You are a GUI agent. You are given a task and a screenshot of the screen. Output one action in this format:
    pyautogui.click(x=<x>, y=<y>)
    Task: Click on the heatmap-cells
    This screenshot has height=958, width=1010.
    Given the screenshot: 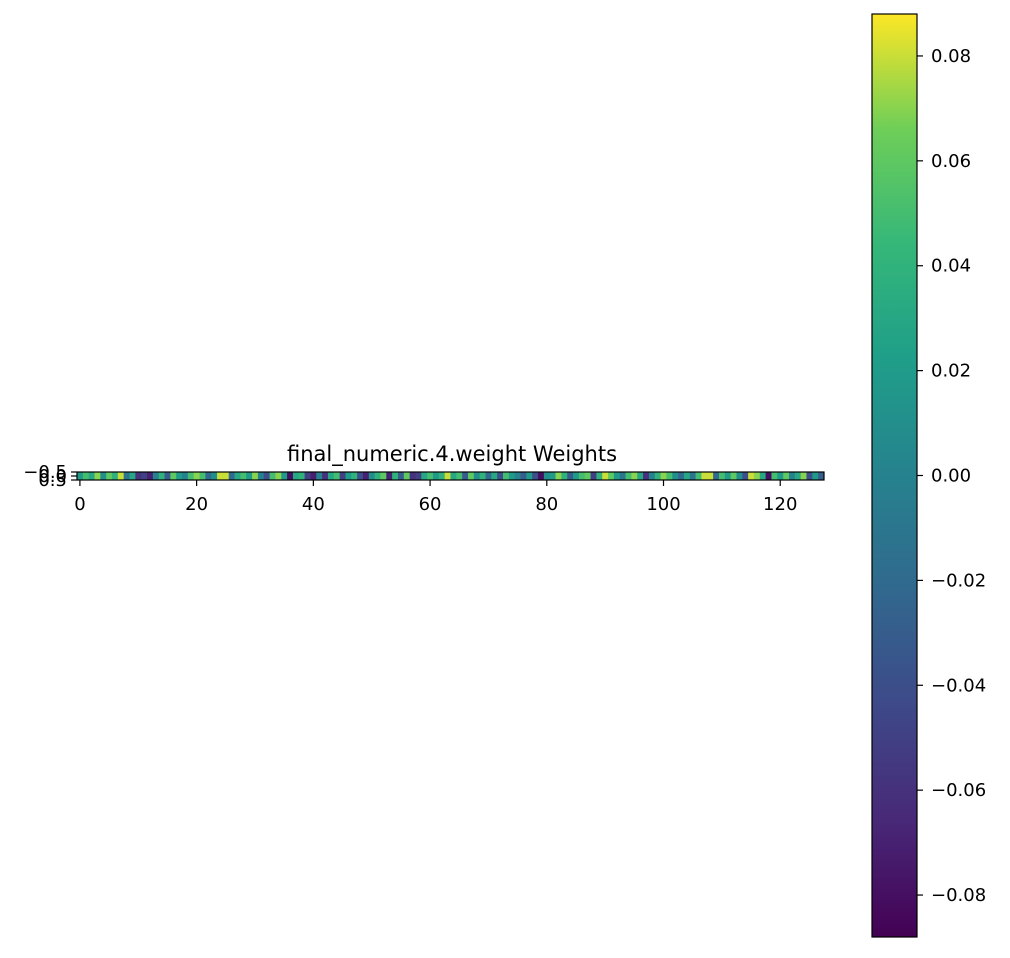 What is the action you would take?
    pyautogui.click(x=451, y=476)
    